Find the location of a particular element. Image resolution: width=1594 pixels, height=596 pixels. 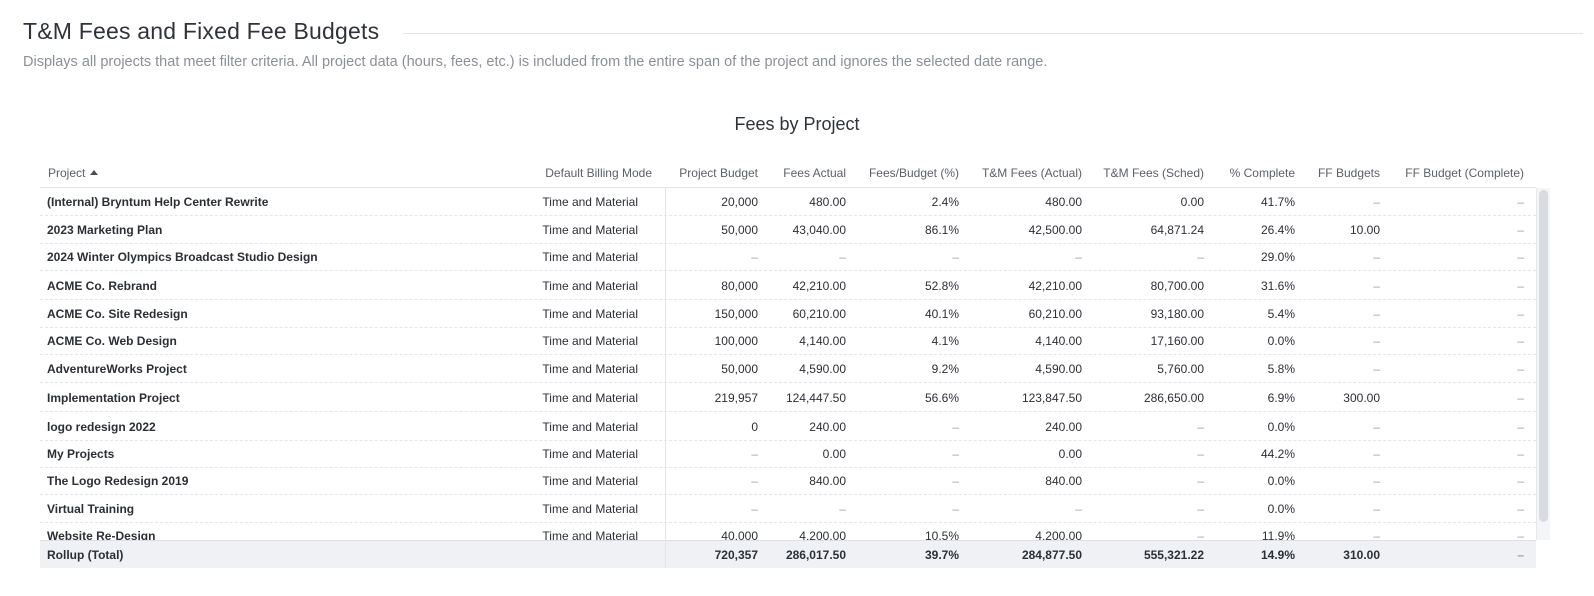

scrollbar-thumb is located at coordinates (1543, 356).